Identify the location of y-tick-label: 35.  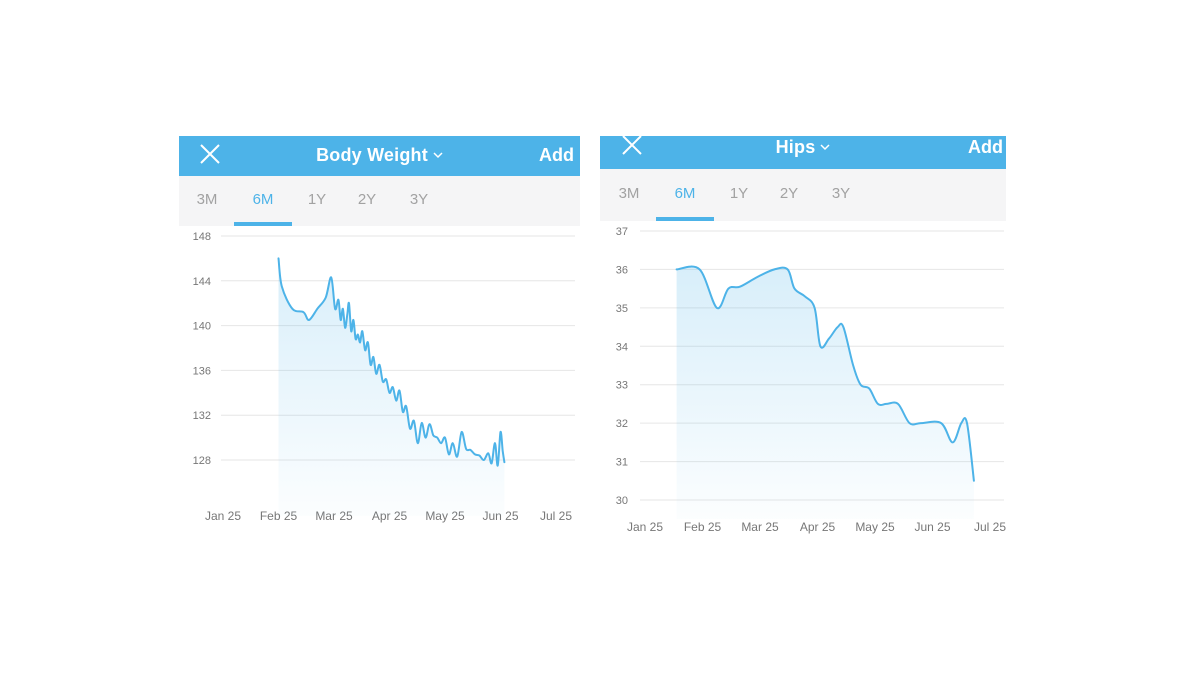
(622, 309).